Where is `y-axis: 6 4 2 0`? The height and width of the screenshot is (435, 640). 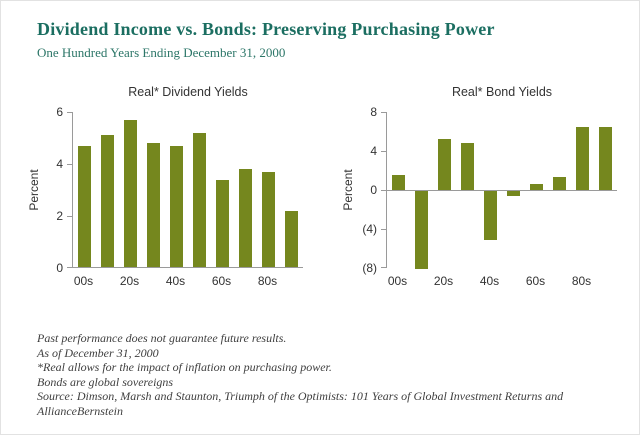 y-axis: 6 4 2 0 is located at coordinates (57, 190).